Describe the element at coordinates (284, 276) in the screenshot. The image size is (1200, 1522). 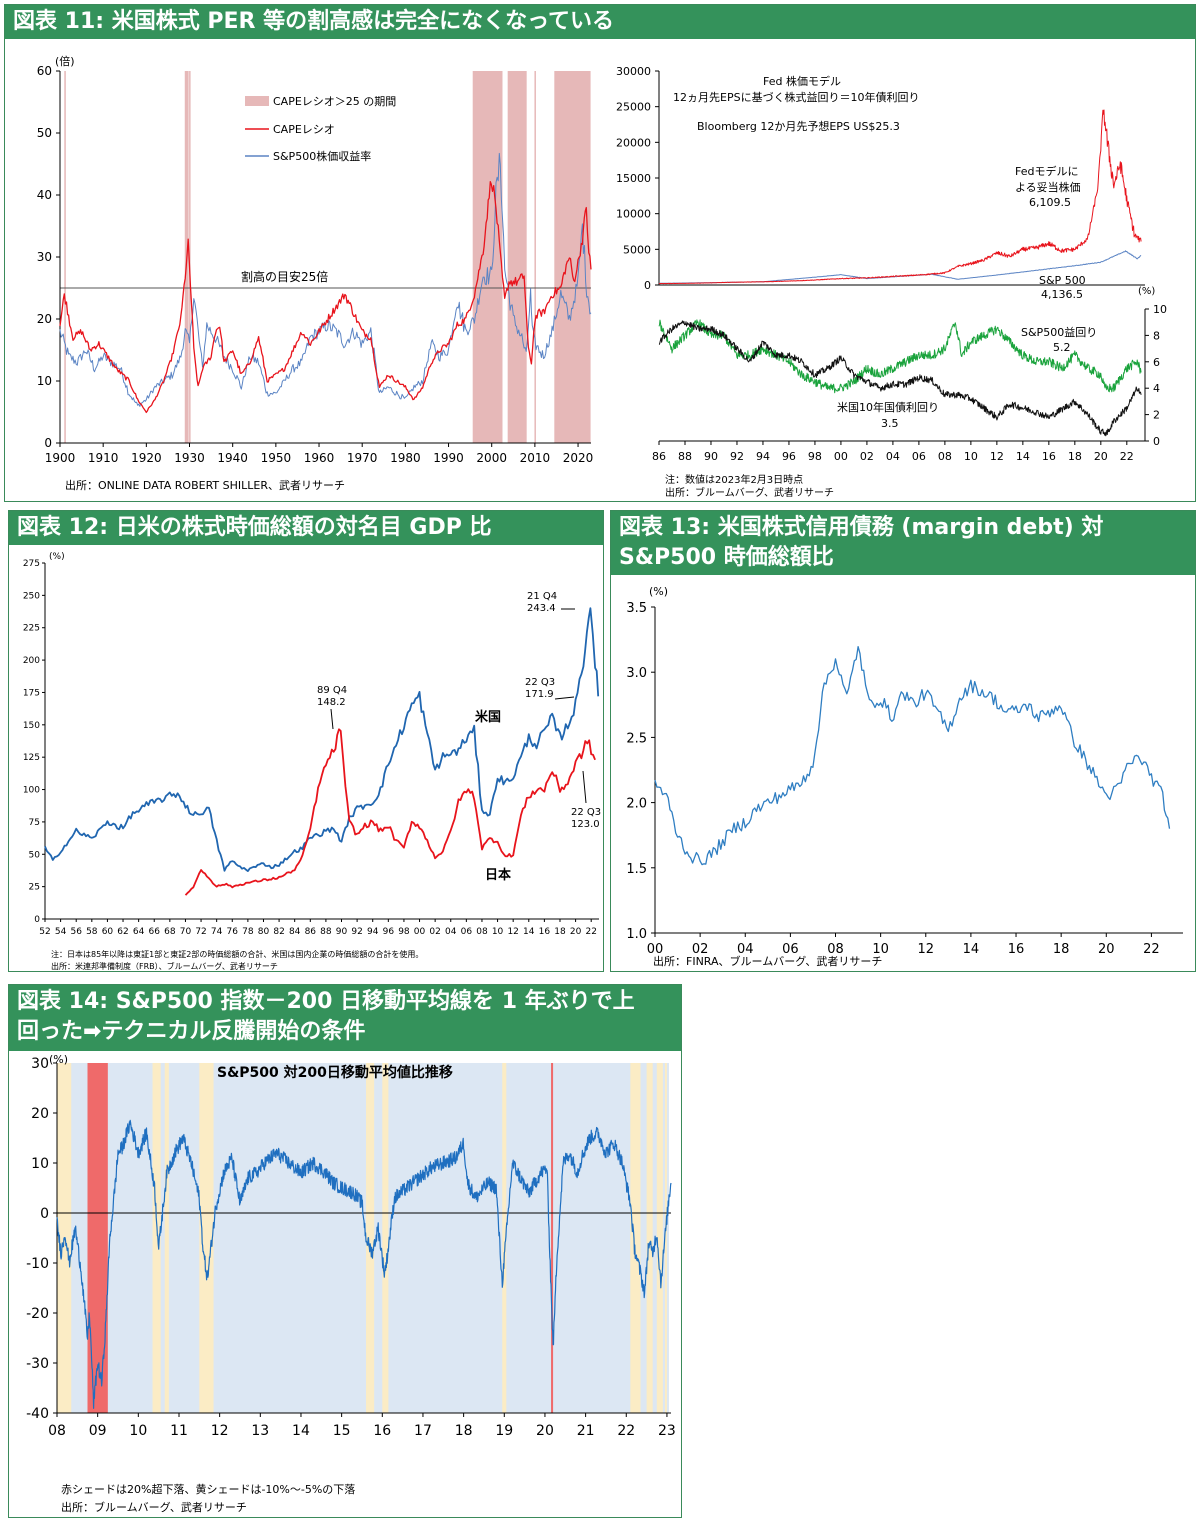
I see `threshold-label: 割高の目安25倍` at that location.